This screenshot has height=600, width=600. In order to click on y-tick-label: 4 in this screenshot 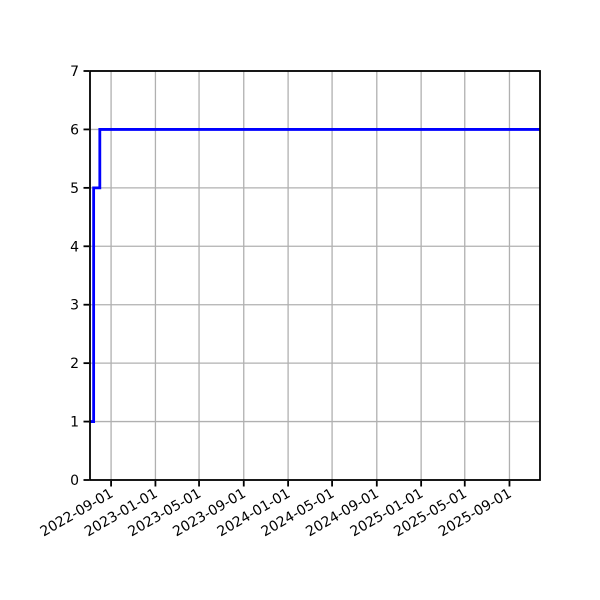, I will do `click(74, 247)`.